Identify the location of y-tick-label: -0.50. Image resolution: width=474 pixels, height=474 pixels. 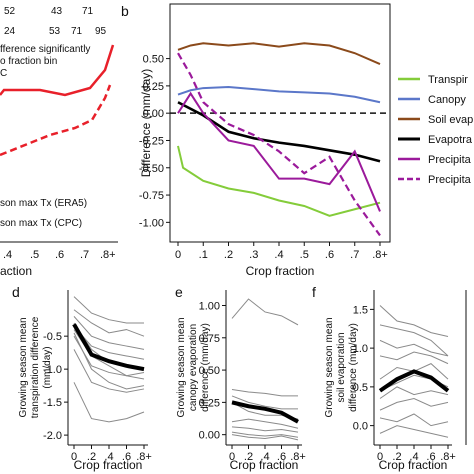
(151, 169).